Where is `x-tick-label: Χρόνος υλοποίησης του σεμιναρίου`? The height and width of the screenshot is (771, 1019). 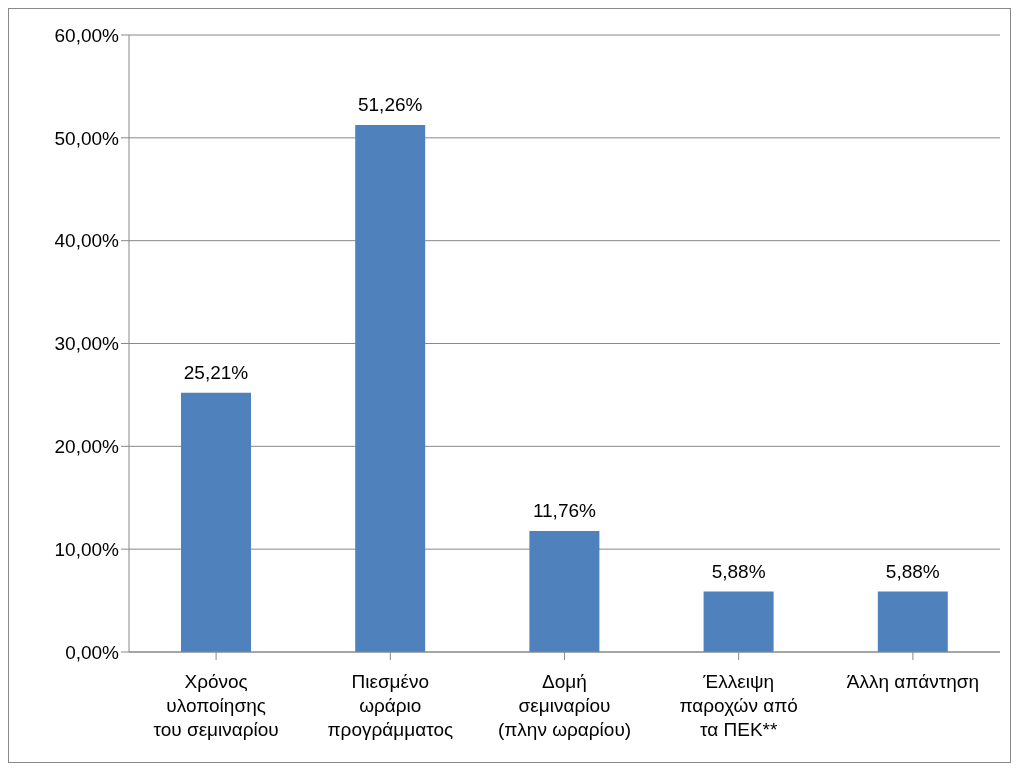 x-tick-label: Χρόνος υλοποίησης του σεμιναρίου is located at coordinates (216, 705).